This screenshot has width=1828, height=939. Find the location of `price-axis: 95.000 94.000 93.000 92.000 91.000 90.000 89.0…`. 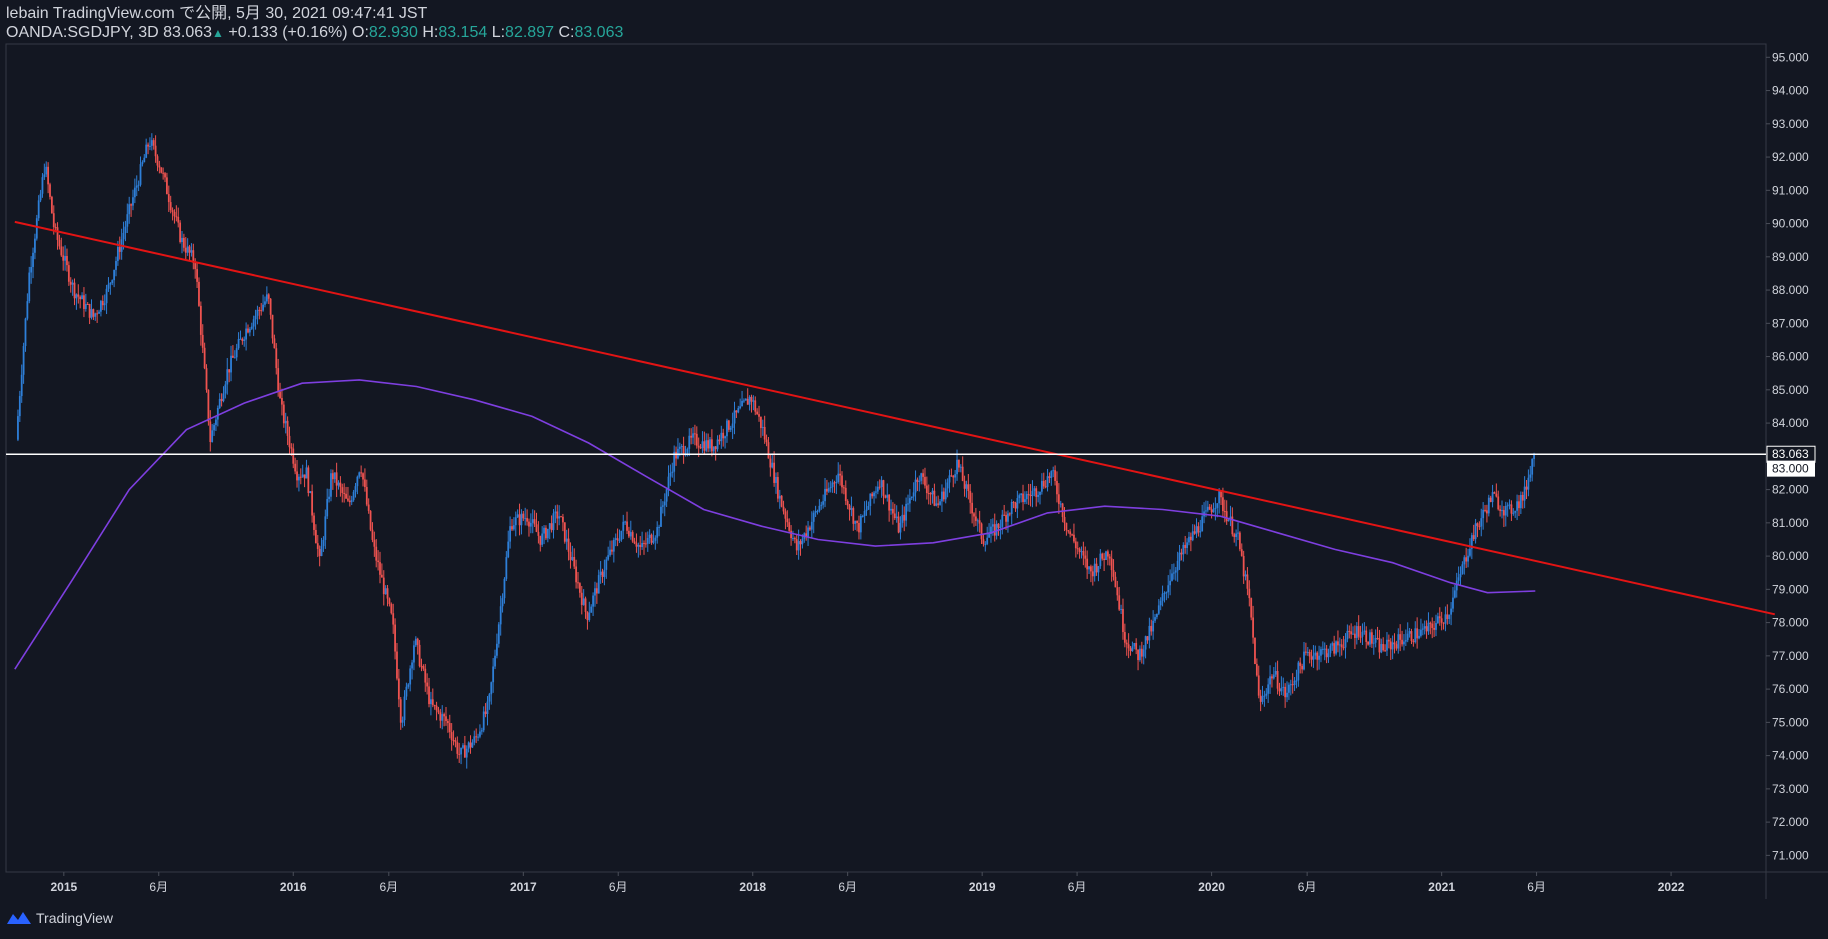

price-axis: 95.000 94.000 93.000 92.000 91.000 90.000 89.0… is located at coordinates (1791, 456).